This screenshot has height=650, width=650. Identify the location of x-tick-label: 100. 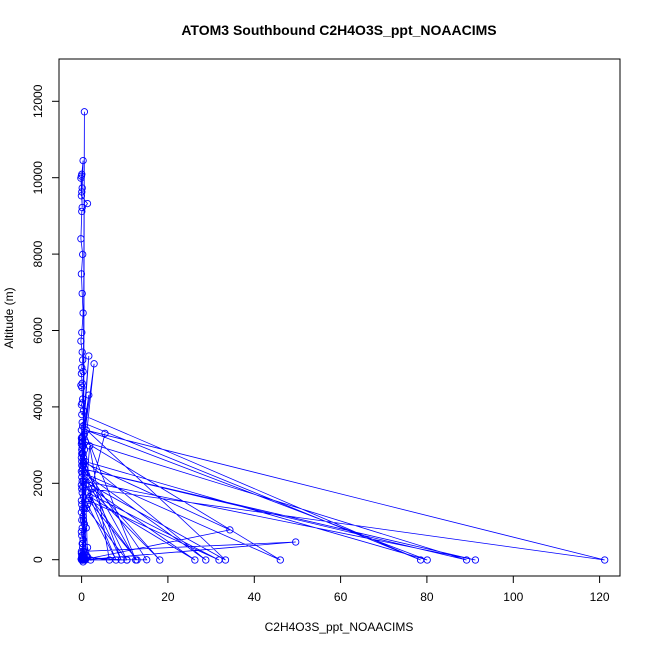
(513, 597).